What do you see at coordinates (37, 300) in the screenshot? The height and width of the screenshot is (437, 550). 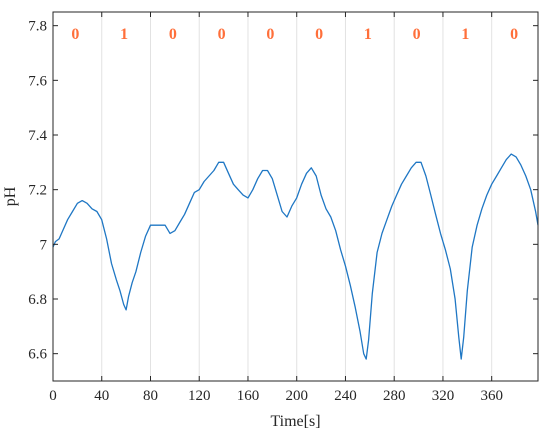 I see `y-tick-label-1: 6.8` at bounding box center [37, 300].